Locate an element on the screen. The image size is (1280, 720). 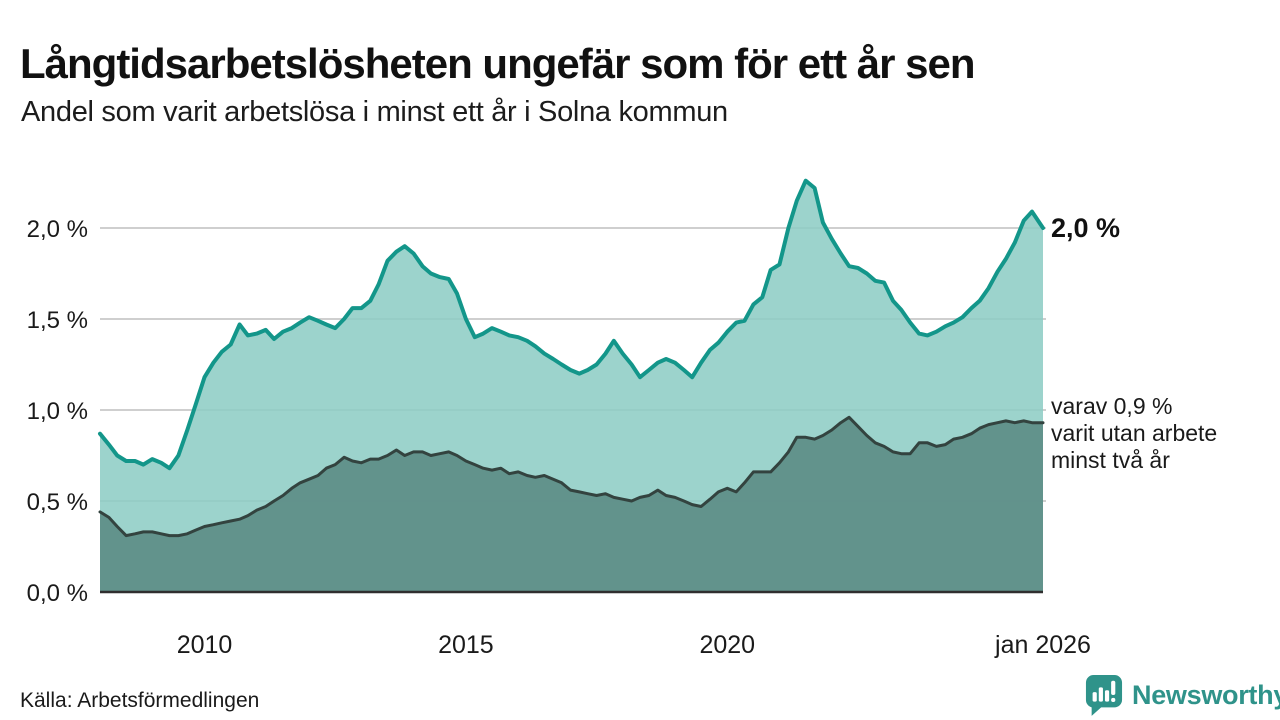
end-label-line3: minst två år is located at coordinates (1110, 460).